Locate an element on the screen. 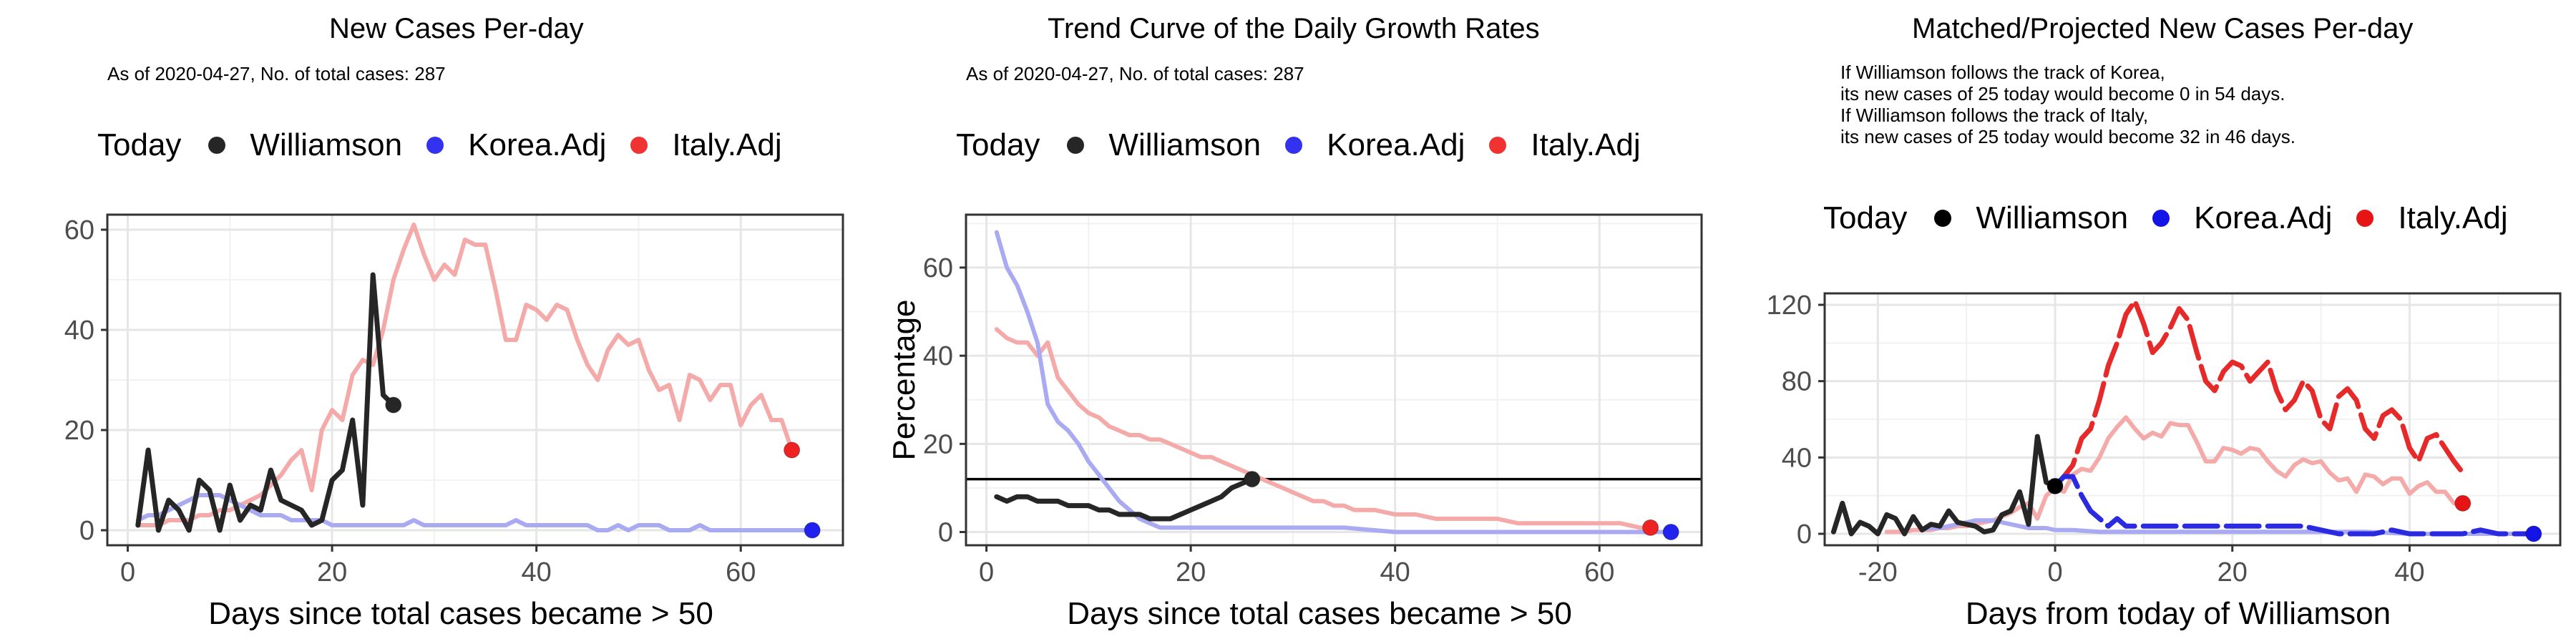  chart-title: Trend Curve of the Daily Growth Rates is located at coordinates (1294, 28).